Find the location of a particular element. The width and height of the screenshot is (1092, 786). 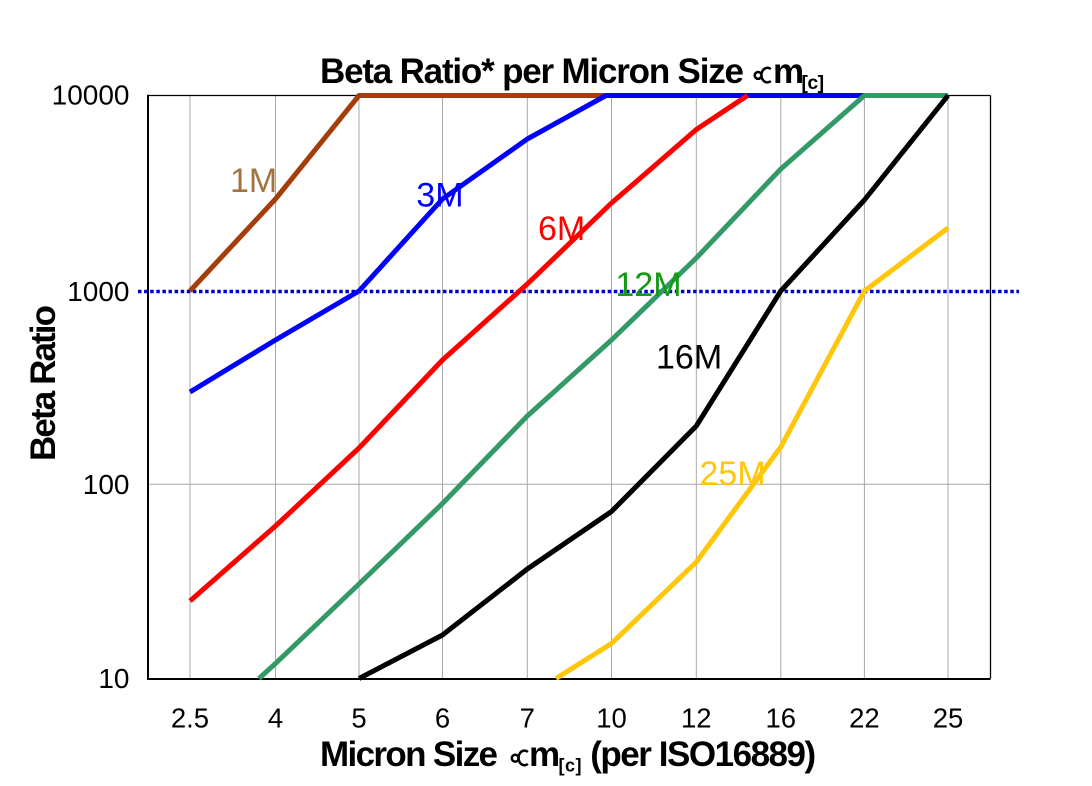

svg-text: Beta Ratio is located at coordinates (43, 383).